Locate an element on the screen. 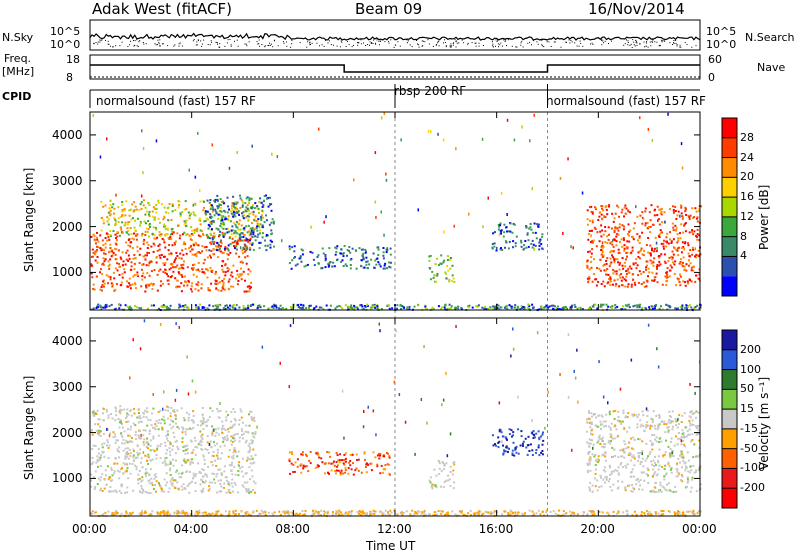 The width and height of the screenshot is (800, 554). freq-unit-label: [MHz] is located at coordinates (18, 71).